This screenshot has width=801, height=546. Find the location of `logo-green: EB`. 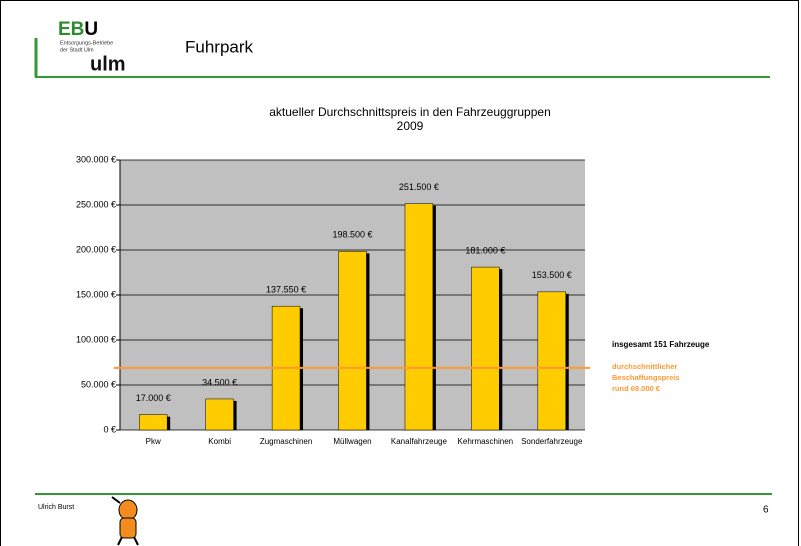

logo-green: EB is located at coordinates (71, 29).